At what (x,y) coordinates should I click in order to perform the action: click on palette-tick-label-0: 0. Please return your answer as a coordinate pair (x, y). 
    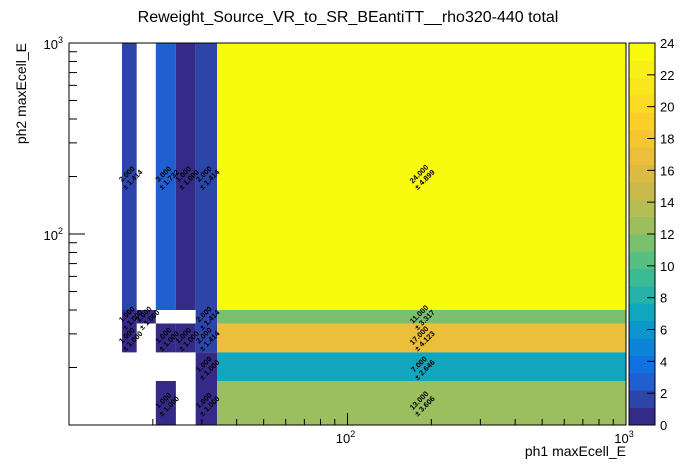
    Looking at the image, I should click on (663, 425).